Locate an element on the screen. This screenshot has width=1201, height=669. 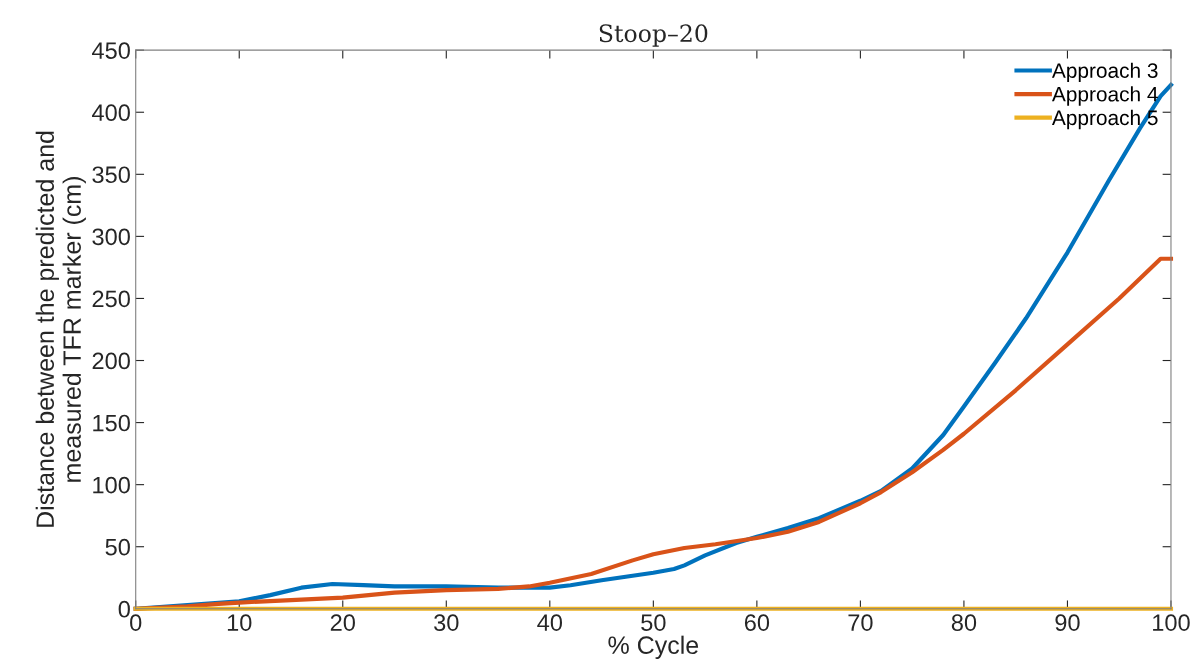
x-tick-label: 100 is located at coordinates (1171, 622).